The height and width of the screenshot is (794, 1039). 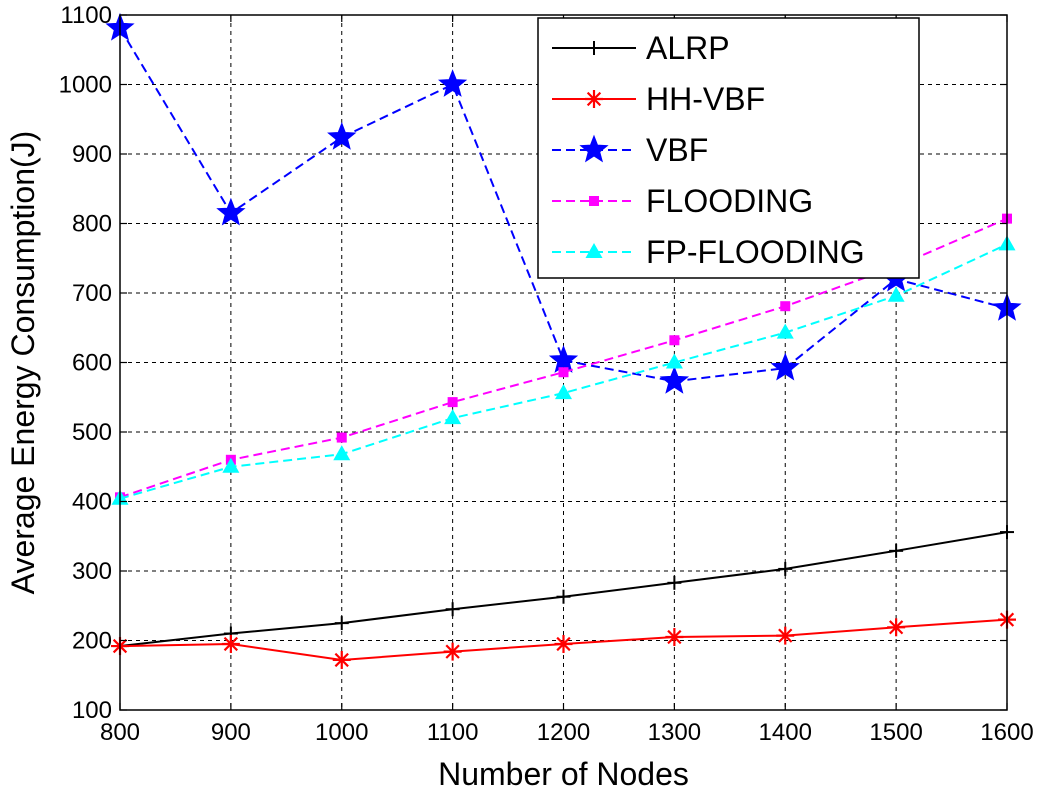 I want to click on y-tick-label: 600, so click(x=92, y=363).